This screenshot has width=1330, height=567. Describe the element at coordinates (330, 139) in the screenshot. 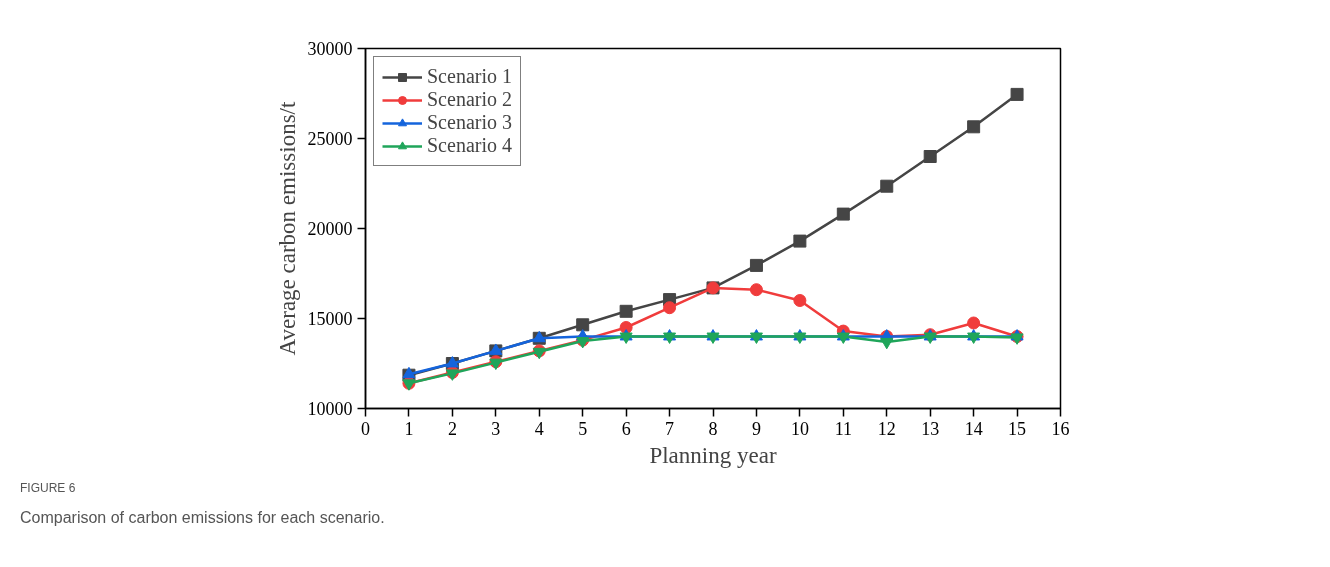

I see `y-tick-label: 25000` at that location.